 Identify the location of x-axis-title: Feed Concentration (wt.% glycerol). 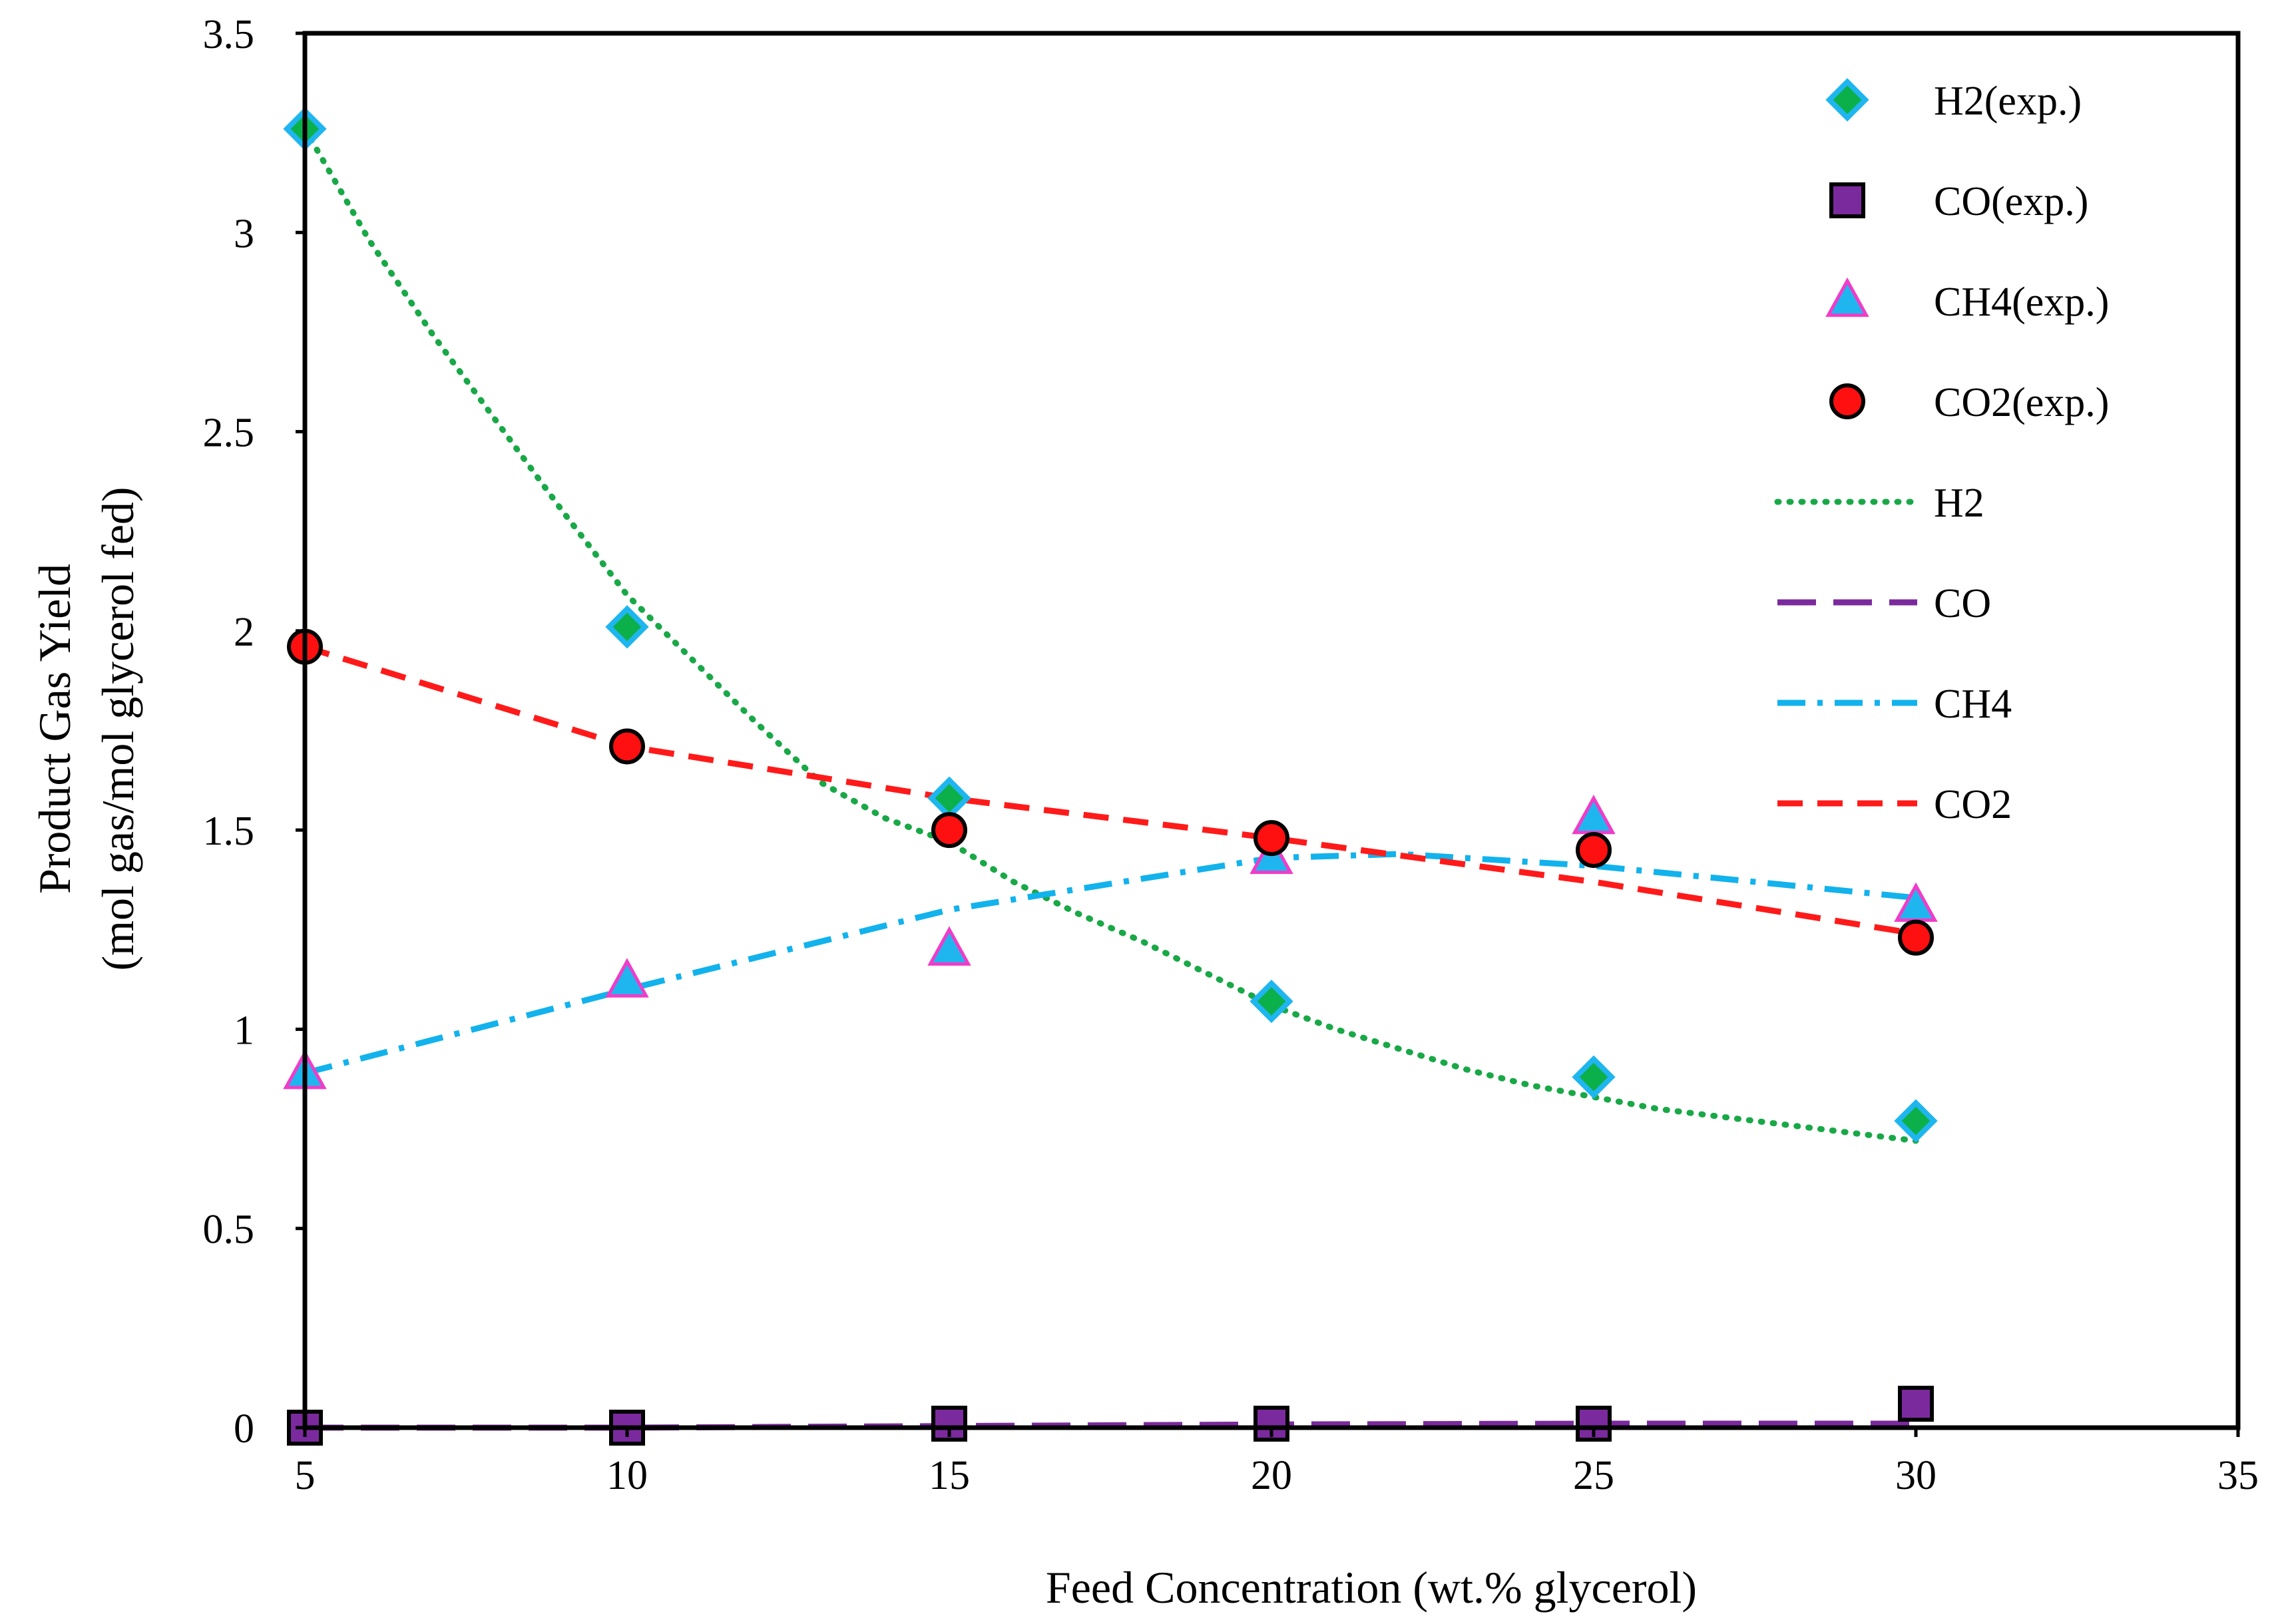
(1371, 1588).